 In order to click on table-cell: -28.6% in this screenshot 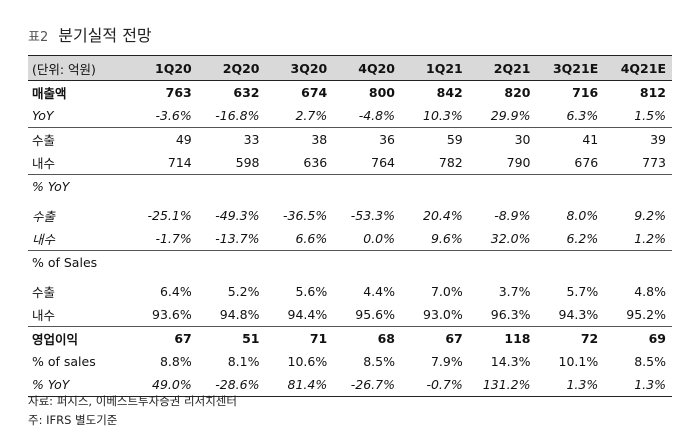, I will do `click(231, 385)`.